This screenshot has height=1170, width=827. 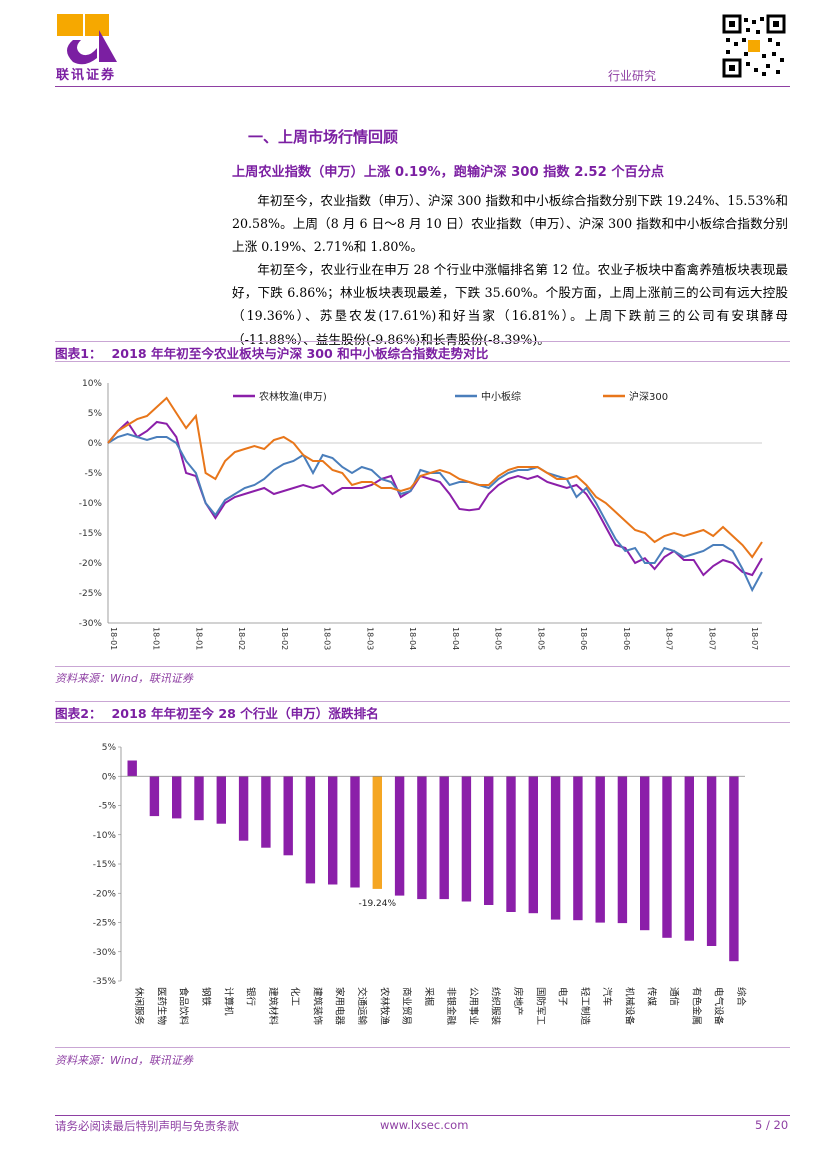 What do you see at coordinates (422, 722) in the screenshot?
I see `figure2-title-rule` at bounding box center [422, 722].